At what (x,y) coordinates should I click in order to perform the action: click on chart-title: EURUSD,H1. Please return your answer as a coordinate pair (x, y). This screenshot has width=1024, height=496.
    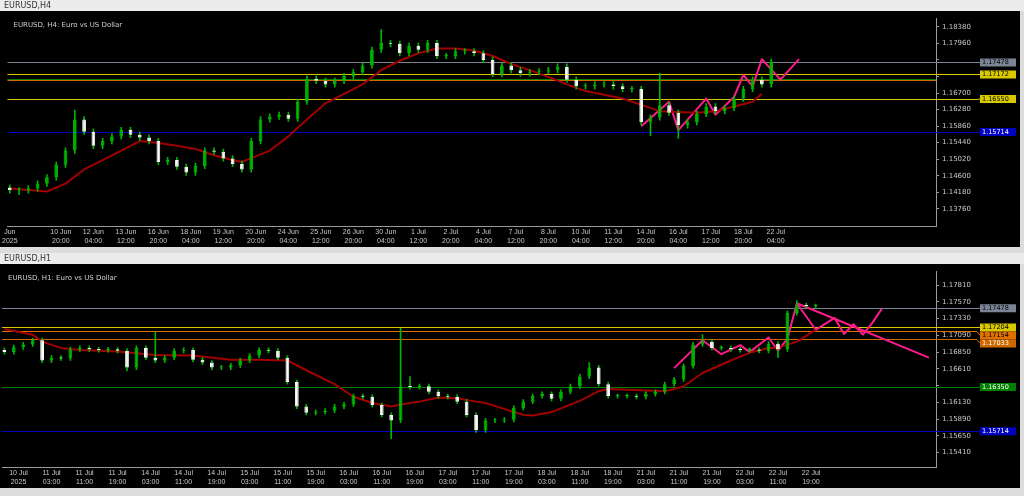
    Looking at the image, I should click on (512, 258).